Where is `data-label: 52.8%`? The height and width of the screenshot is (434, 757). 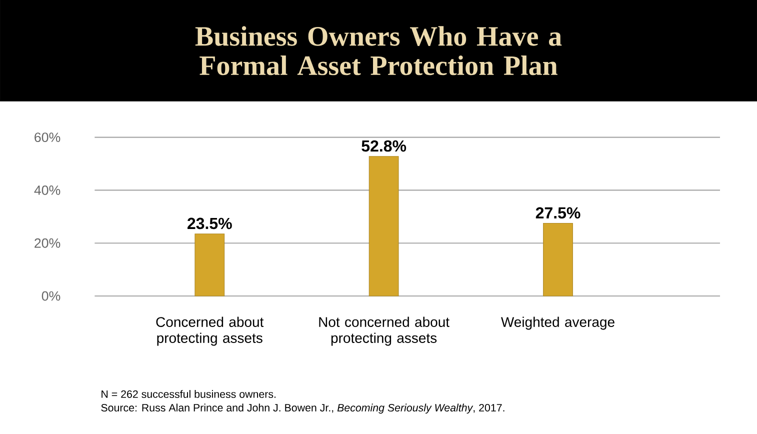 data-label: 52.8% is located at coordinates (384, 146).